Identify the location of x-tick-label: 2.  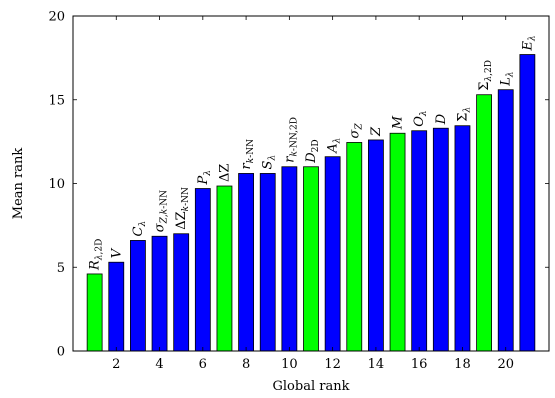
(116, 364).